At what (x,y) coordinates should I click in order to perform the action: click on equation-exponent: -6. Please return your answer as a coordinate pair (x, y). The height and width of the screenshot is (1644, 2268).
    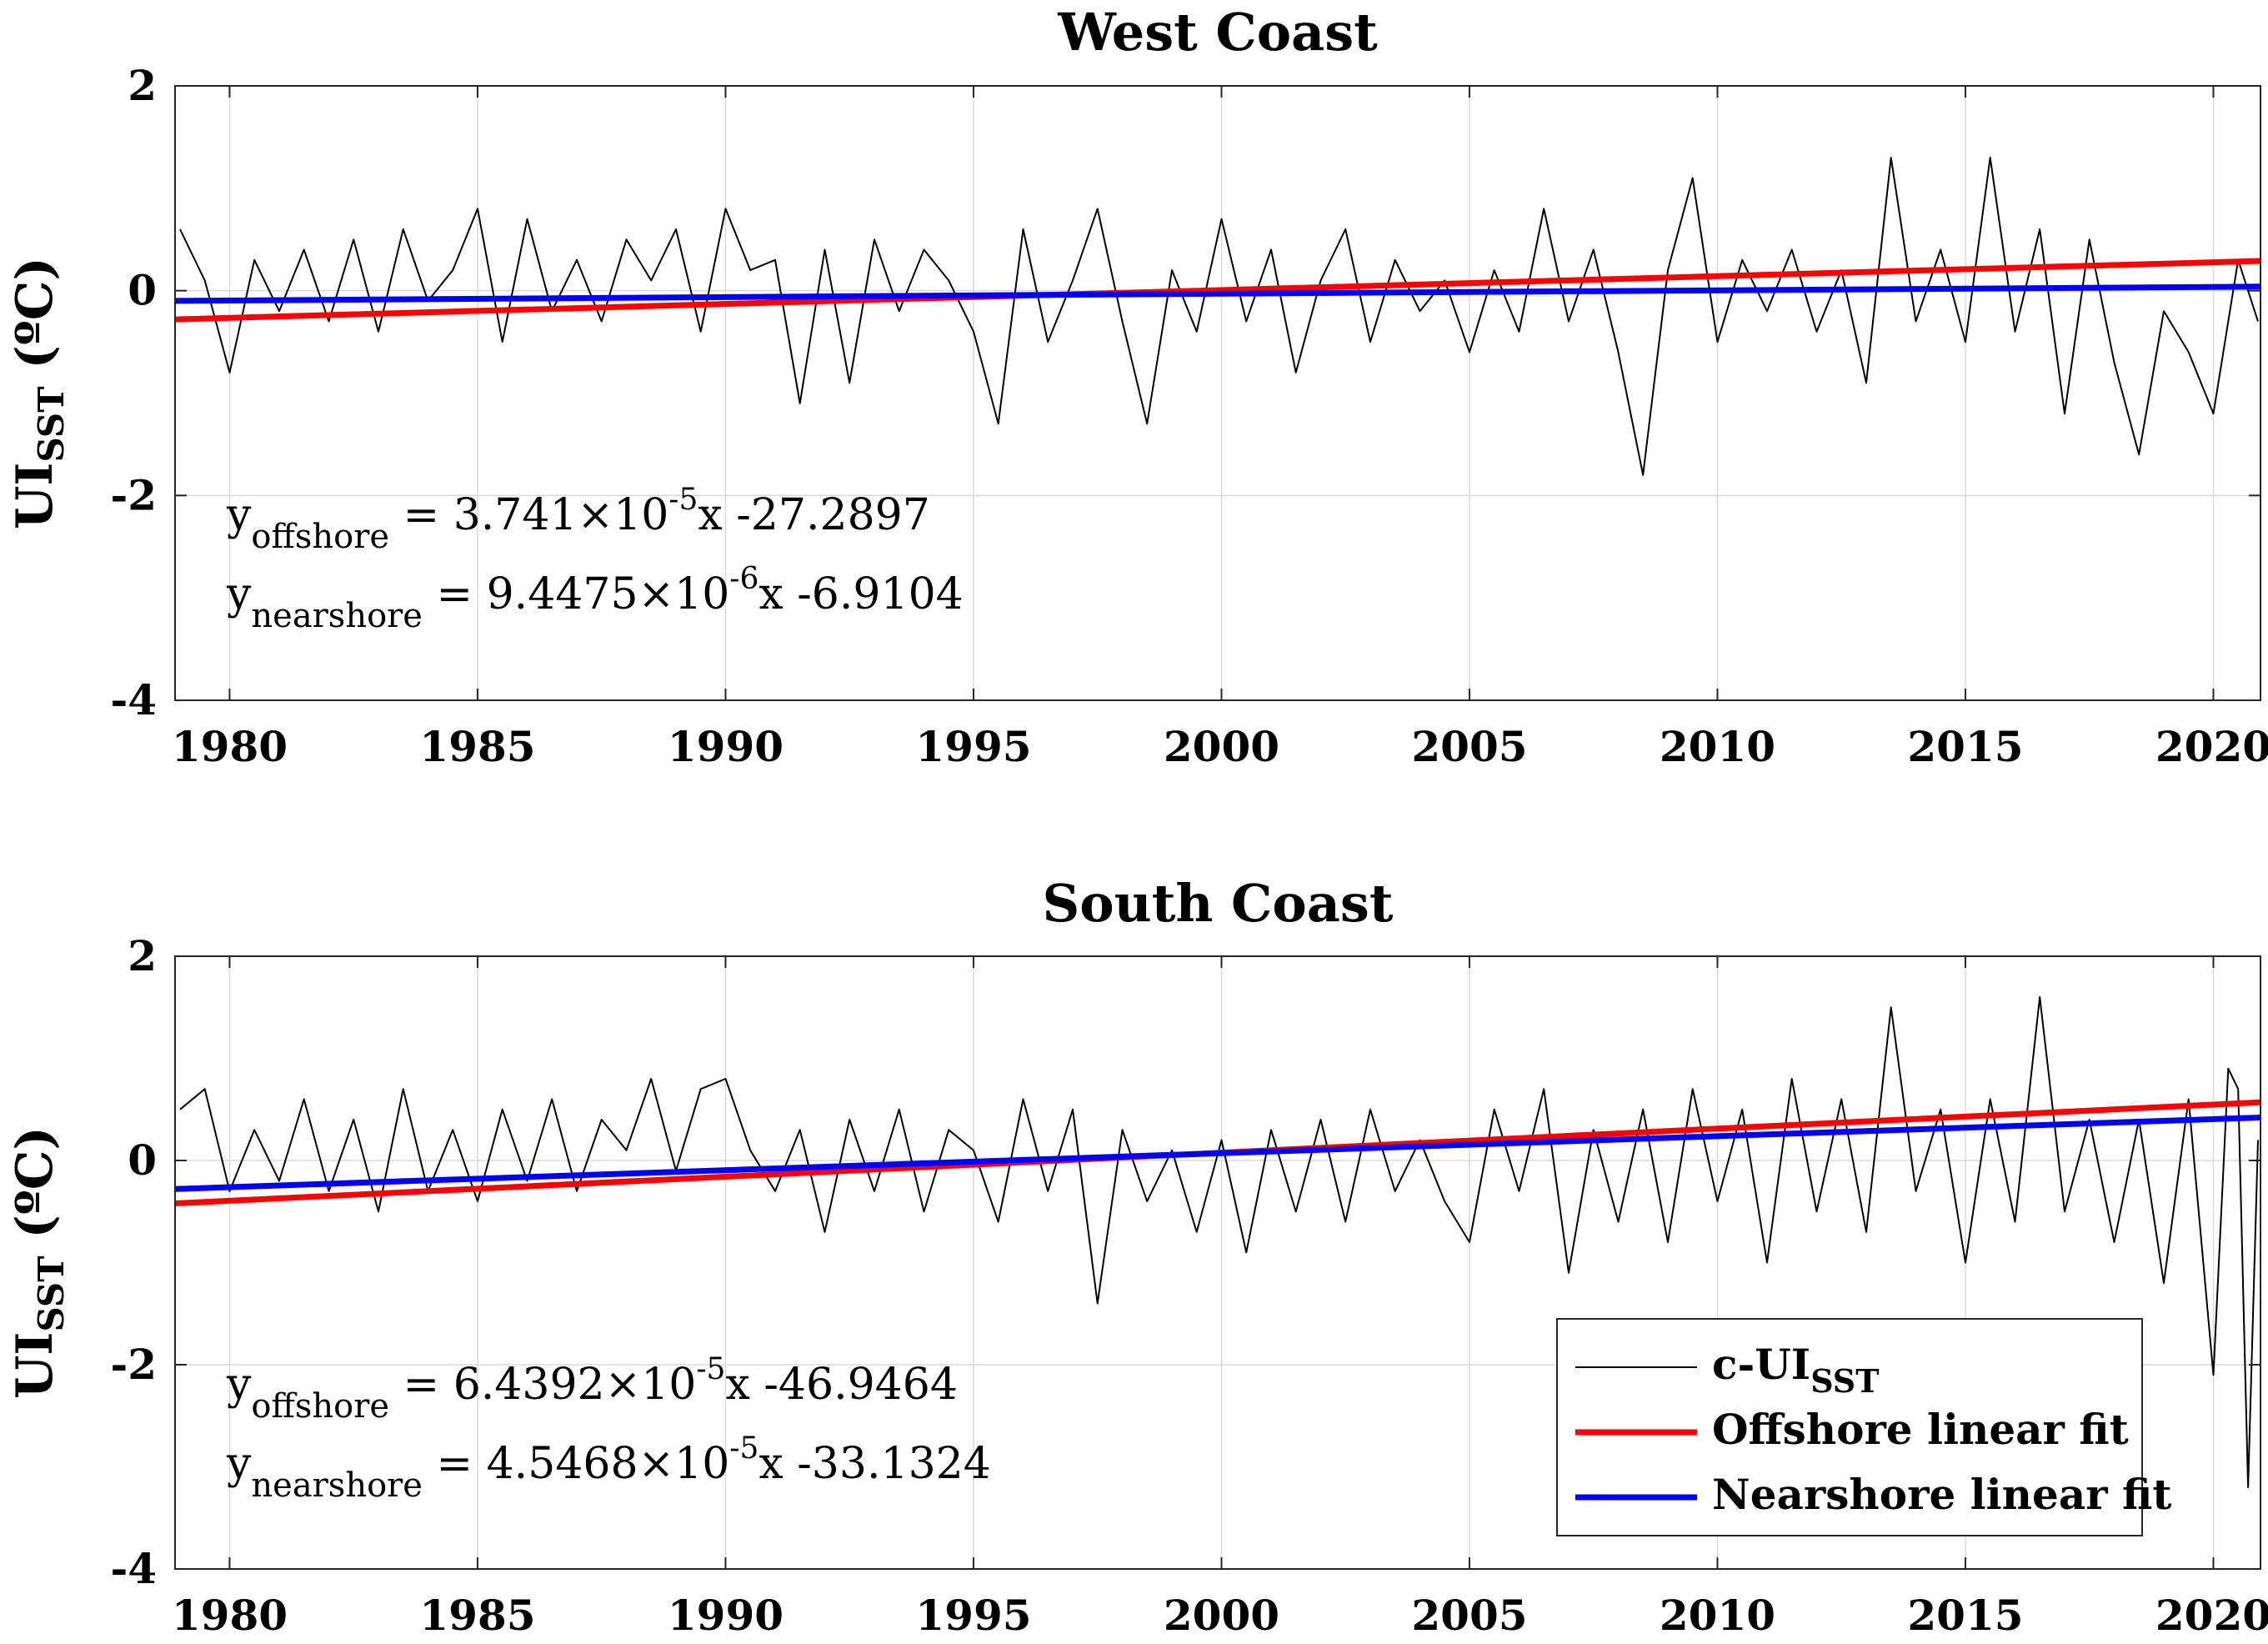
    Looking at the image, I should click on (744, 579).